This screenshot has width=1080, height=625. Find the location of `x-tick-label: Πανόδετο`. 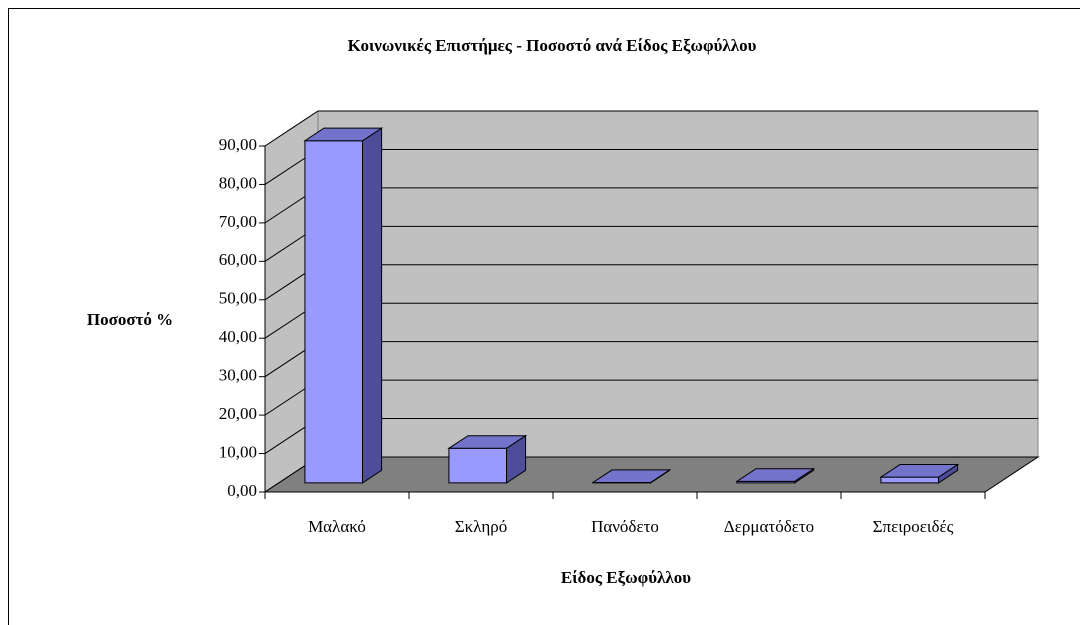

x-tick-label: Πανόδετο is located at coordinates (625, 526).